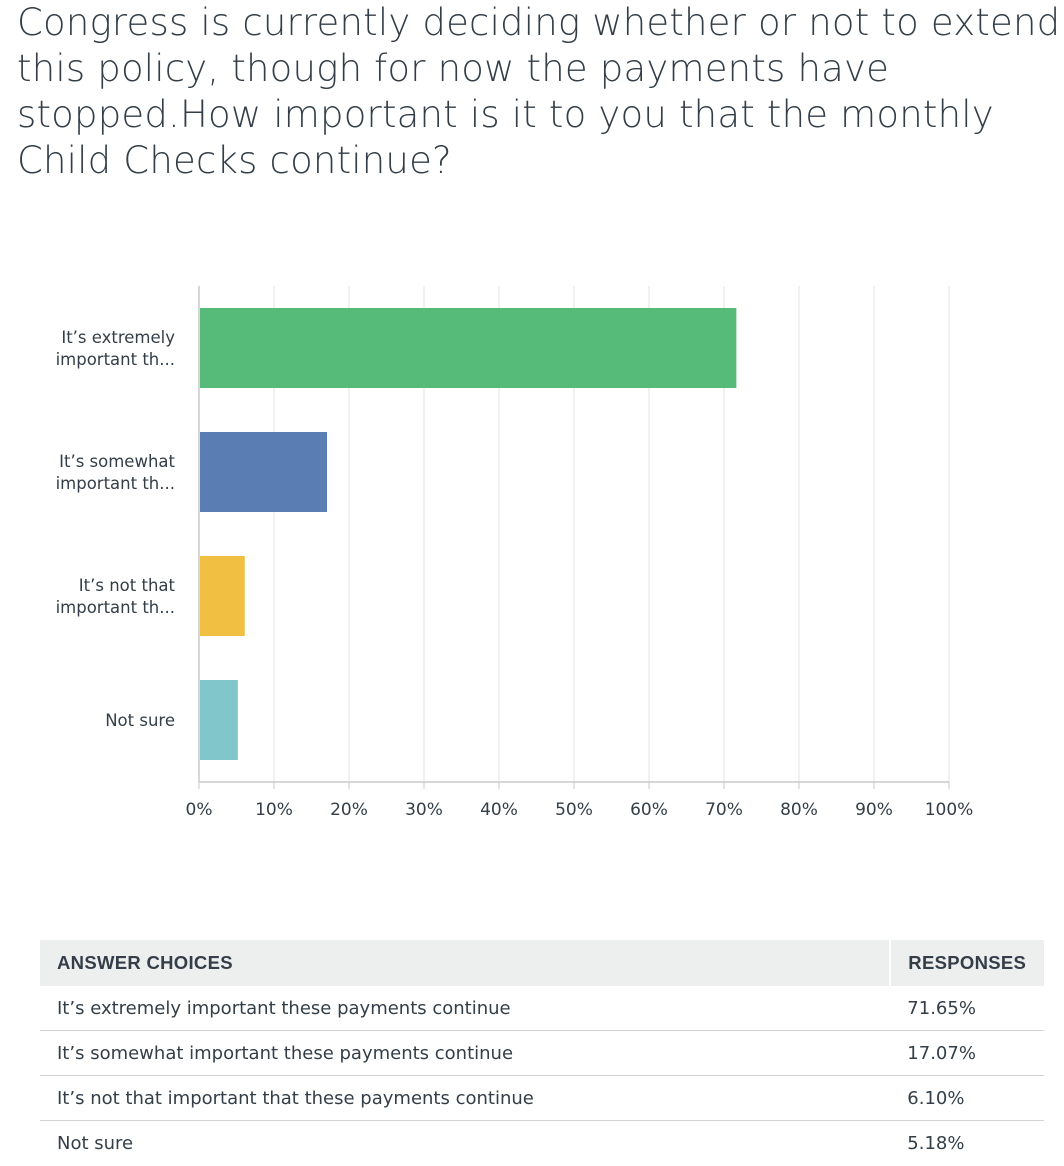 The width and height of the screenshot is (1064, 1166). Describe the element at coordinates (95, 1143) in the screenshot. I see `answer-choice-cell: Not sure` at that location.